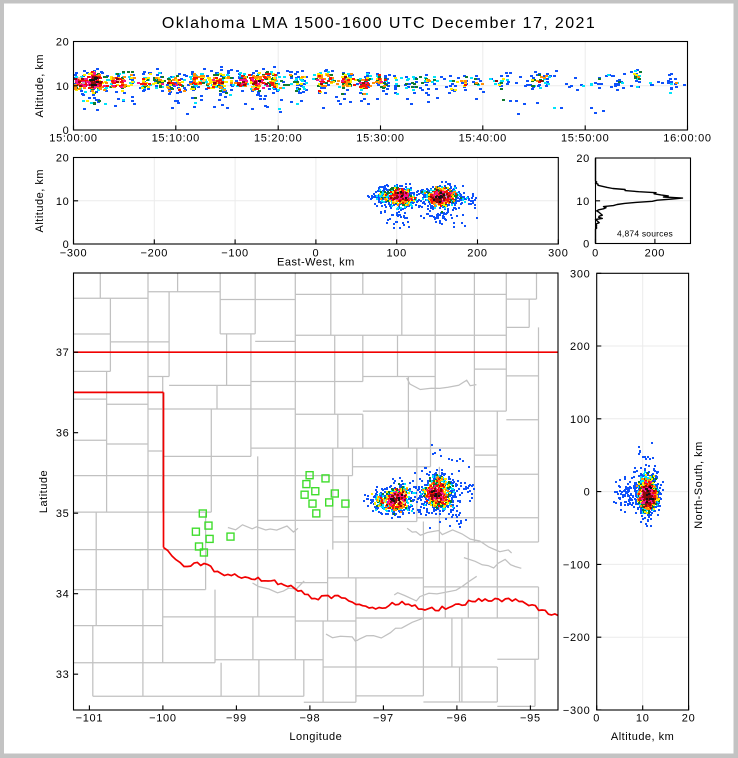 This screenshot has width=738, height=758. I want to click on svg-text: 15:10:00, so click(176, 139).